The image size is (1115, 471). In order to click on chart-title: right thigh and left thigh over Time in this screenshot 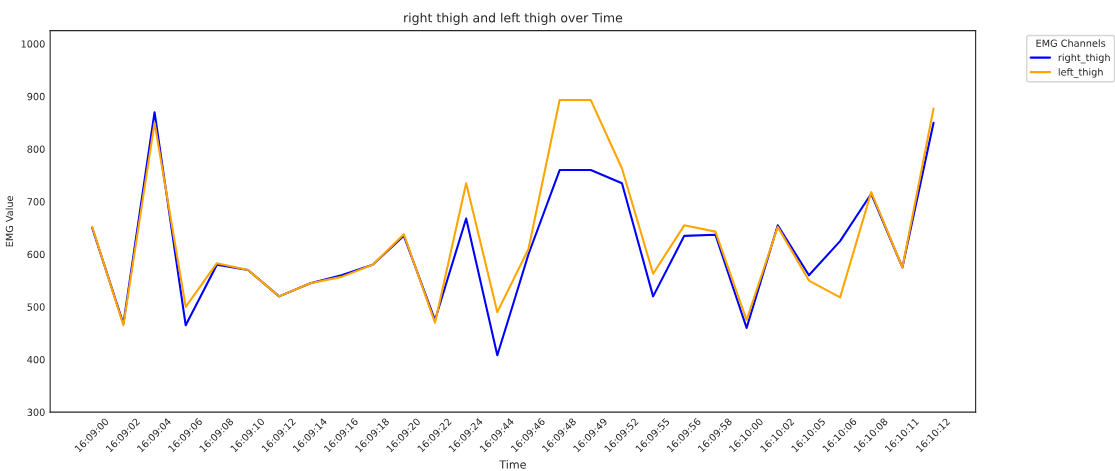, I will do `click(513, 18)`.